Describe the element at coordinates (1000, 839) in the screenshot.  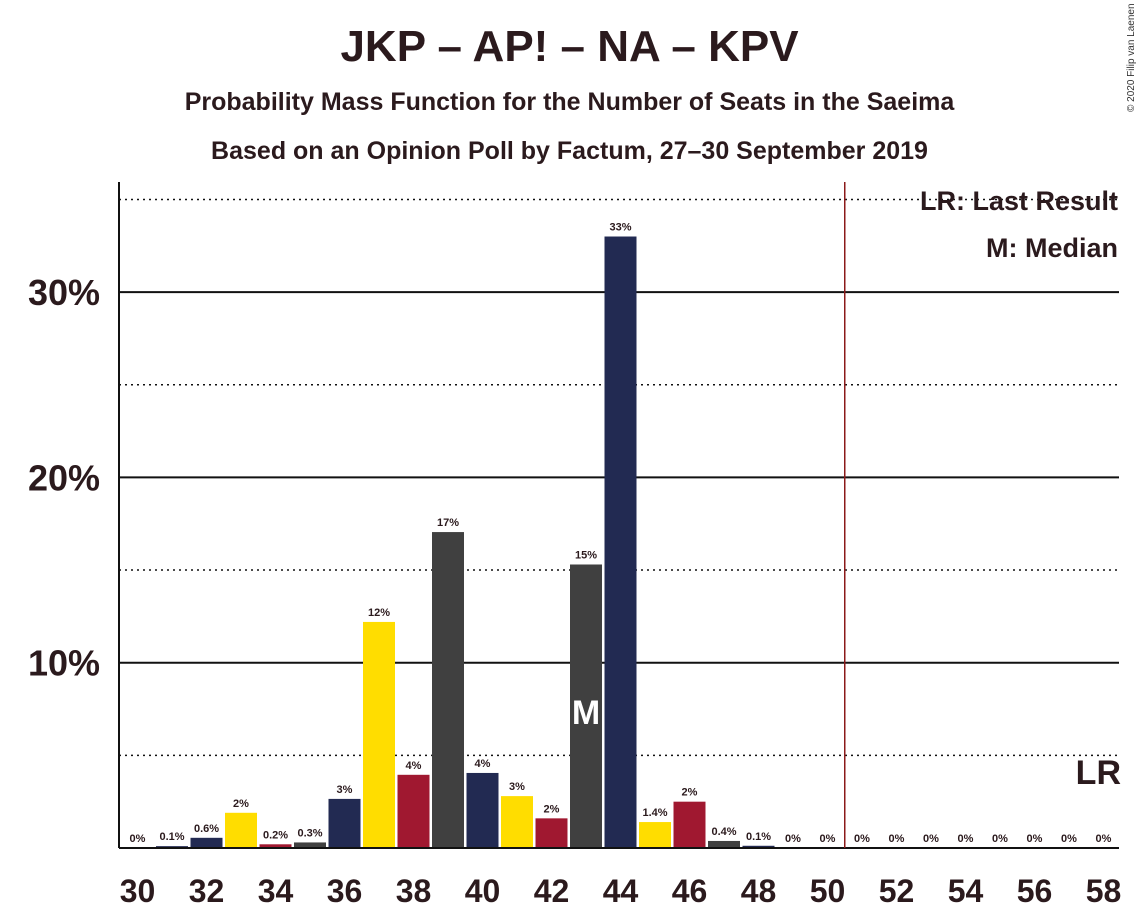
I see `value-label-55: 0%` at that location.